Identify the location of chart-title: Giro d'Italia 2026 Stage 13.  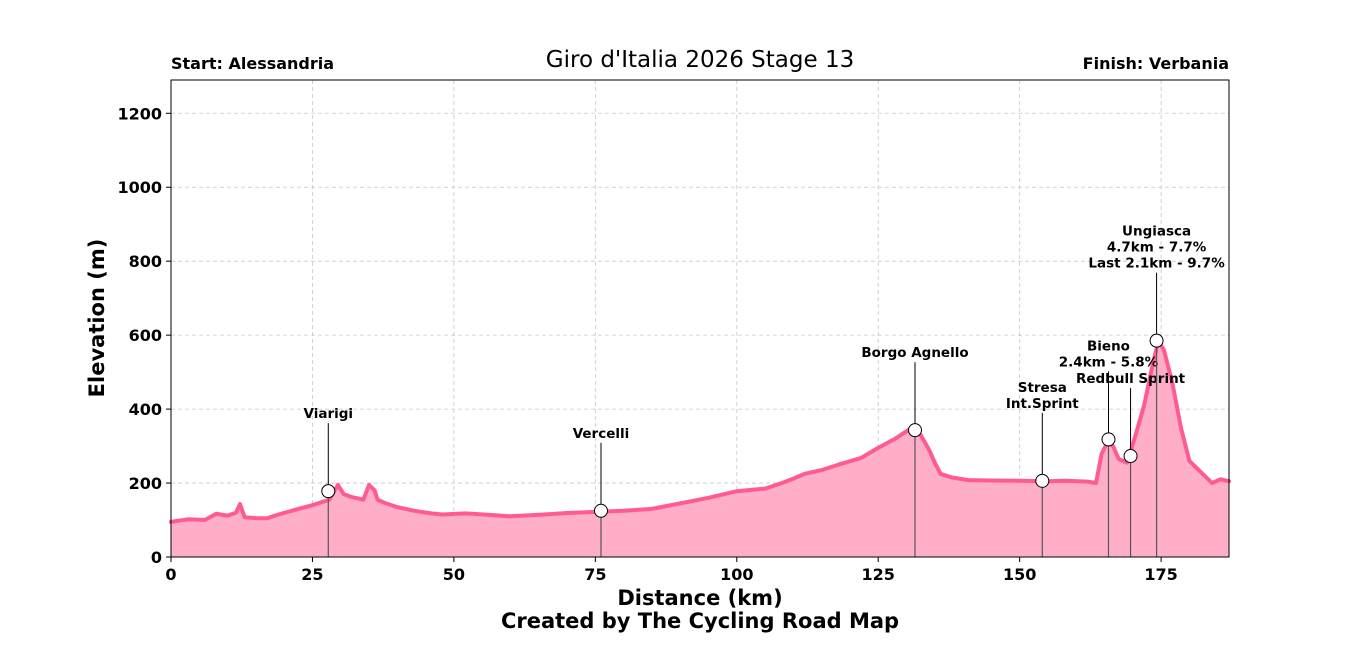
(700, 60).